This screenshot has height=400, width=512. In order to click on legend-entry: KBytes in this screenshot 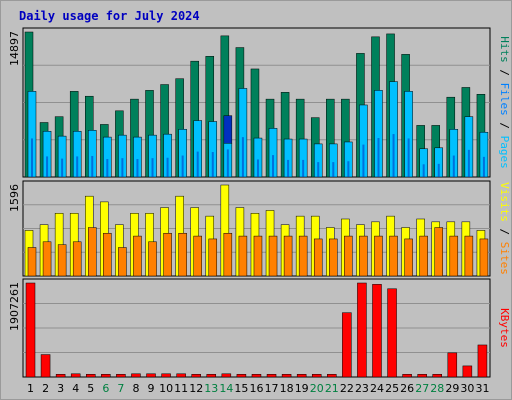, I will do `click(504, 328)`.